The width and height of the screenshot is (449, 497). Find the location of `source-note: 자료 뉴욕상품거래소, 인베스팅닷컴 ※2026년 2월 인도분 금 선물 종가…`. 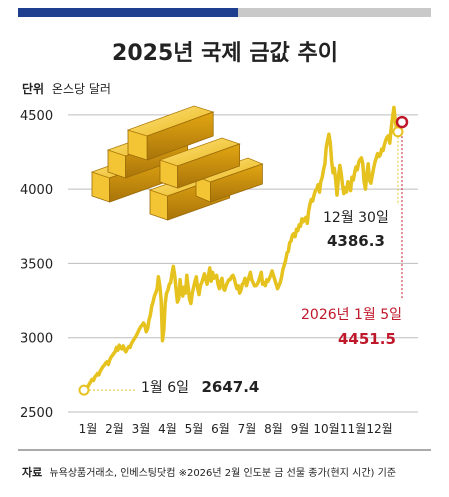

source-note: 자료 뉴욕상품거래소, 인베스팅닷컴 ※2026년 2월 인도분 금 선물 종가… is located at coordinates (209, 472).